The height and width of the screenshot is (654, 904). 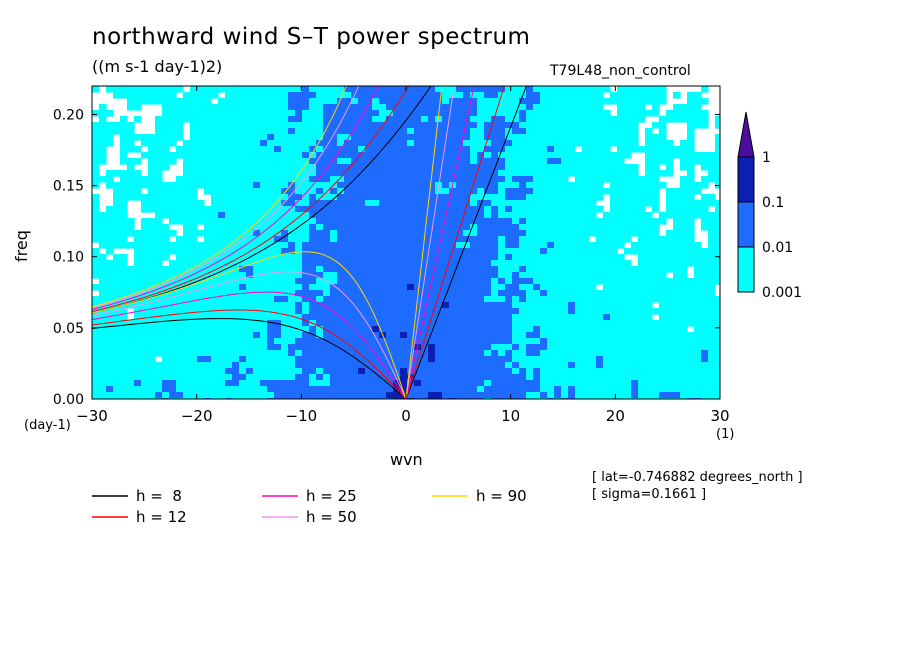 What do you see at coordinates (649, 494) in the screenshot?
I see `sigma-annotation: [ sigma=0.1661 ]` at bounding box center [649, 494].